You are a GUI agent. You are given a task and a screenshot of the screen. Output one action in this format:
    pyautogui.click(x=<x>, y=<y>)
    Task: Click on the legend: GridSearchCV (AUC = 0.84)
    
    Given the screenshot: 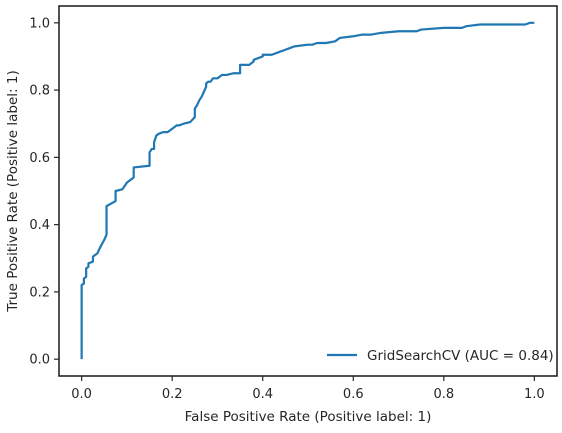 What is the action you would take?
    pyautogui.click(x=440, y=356)
    